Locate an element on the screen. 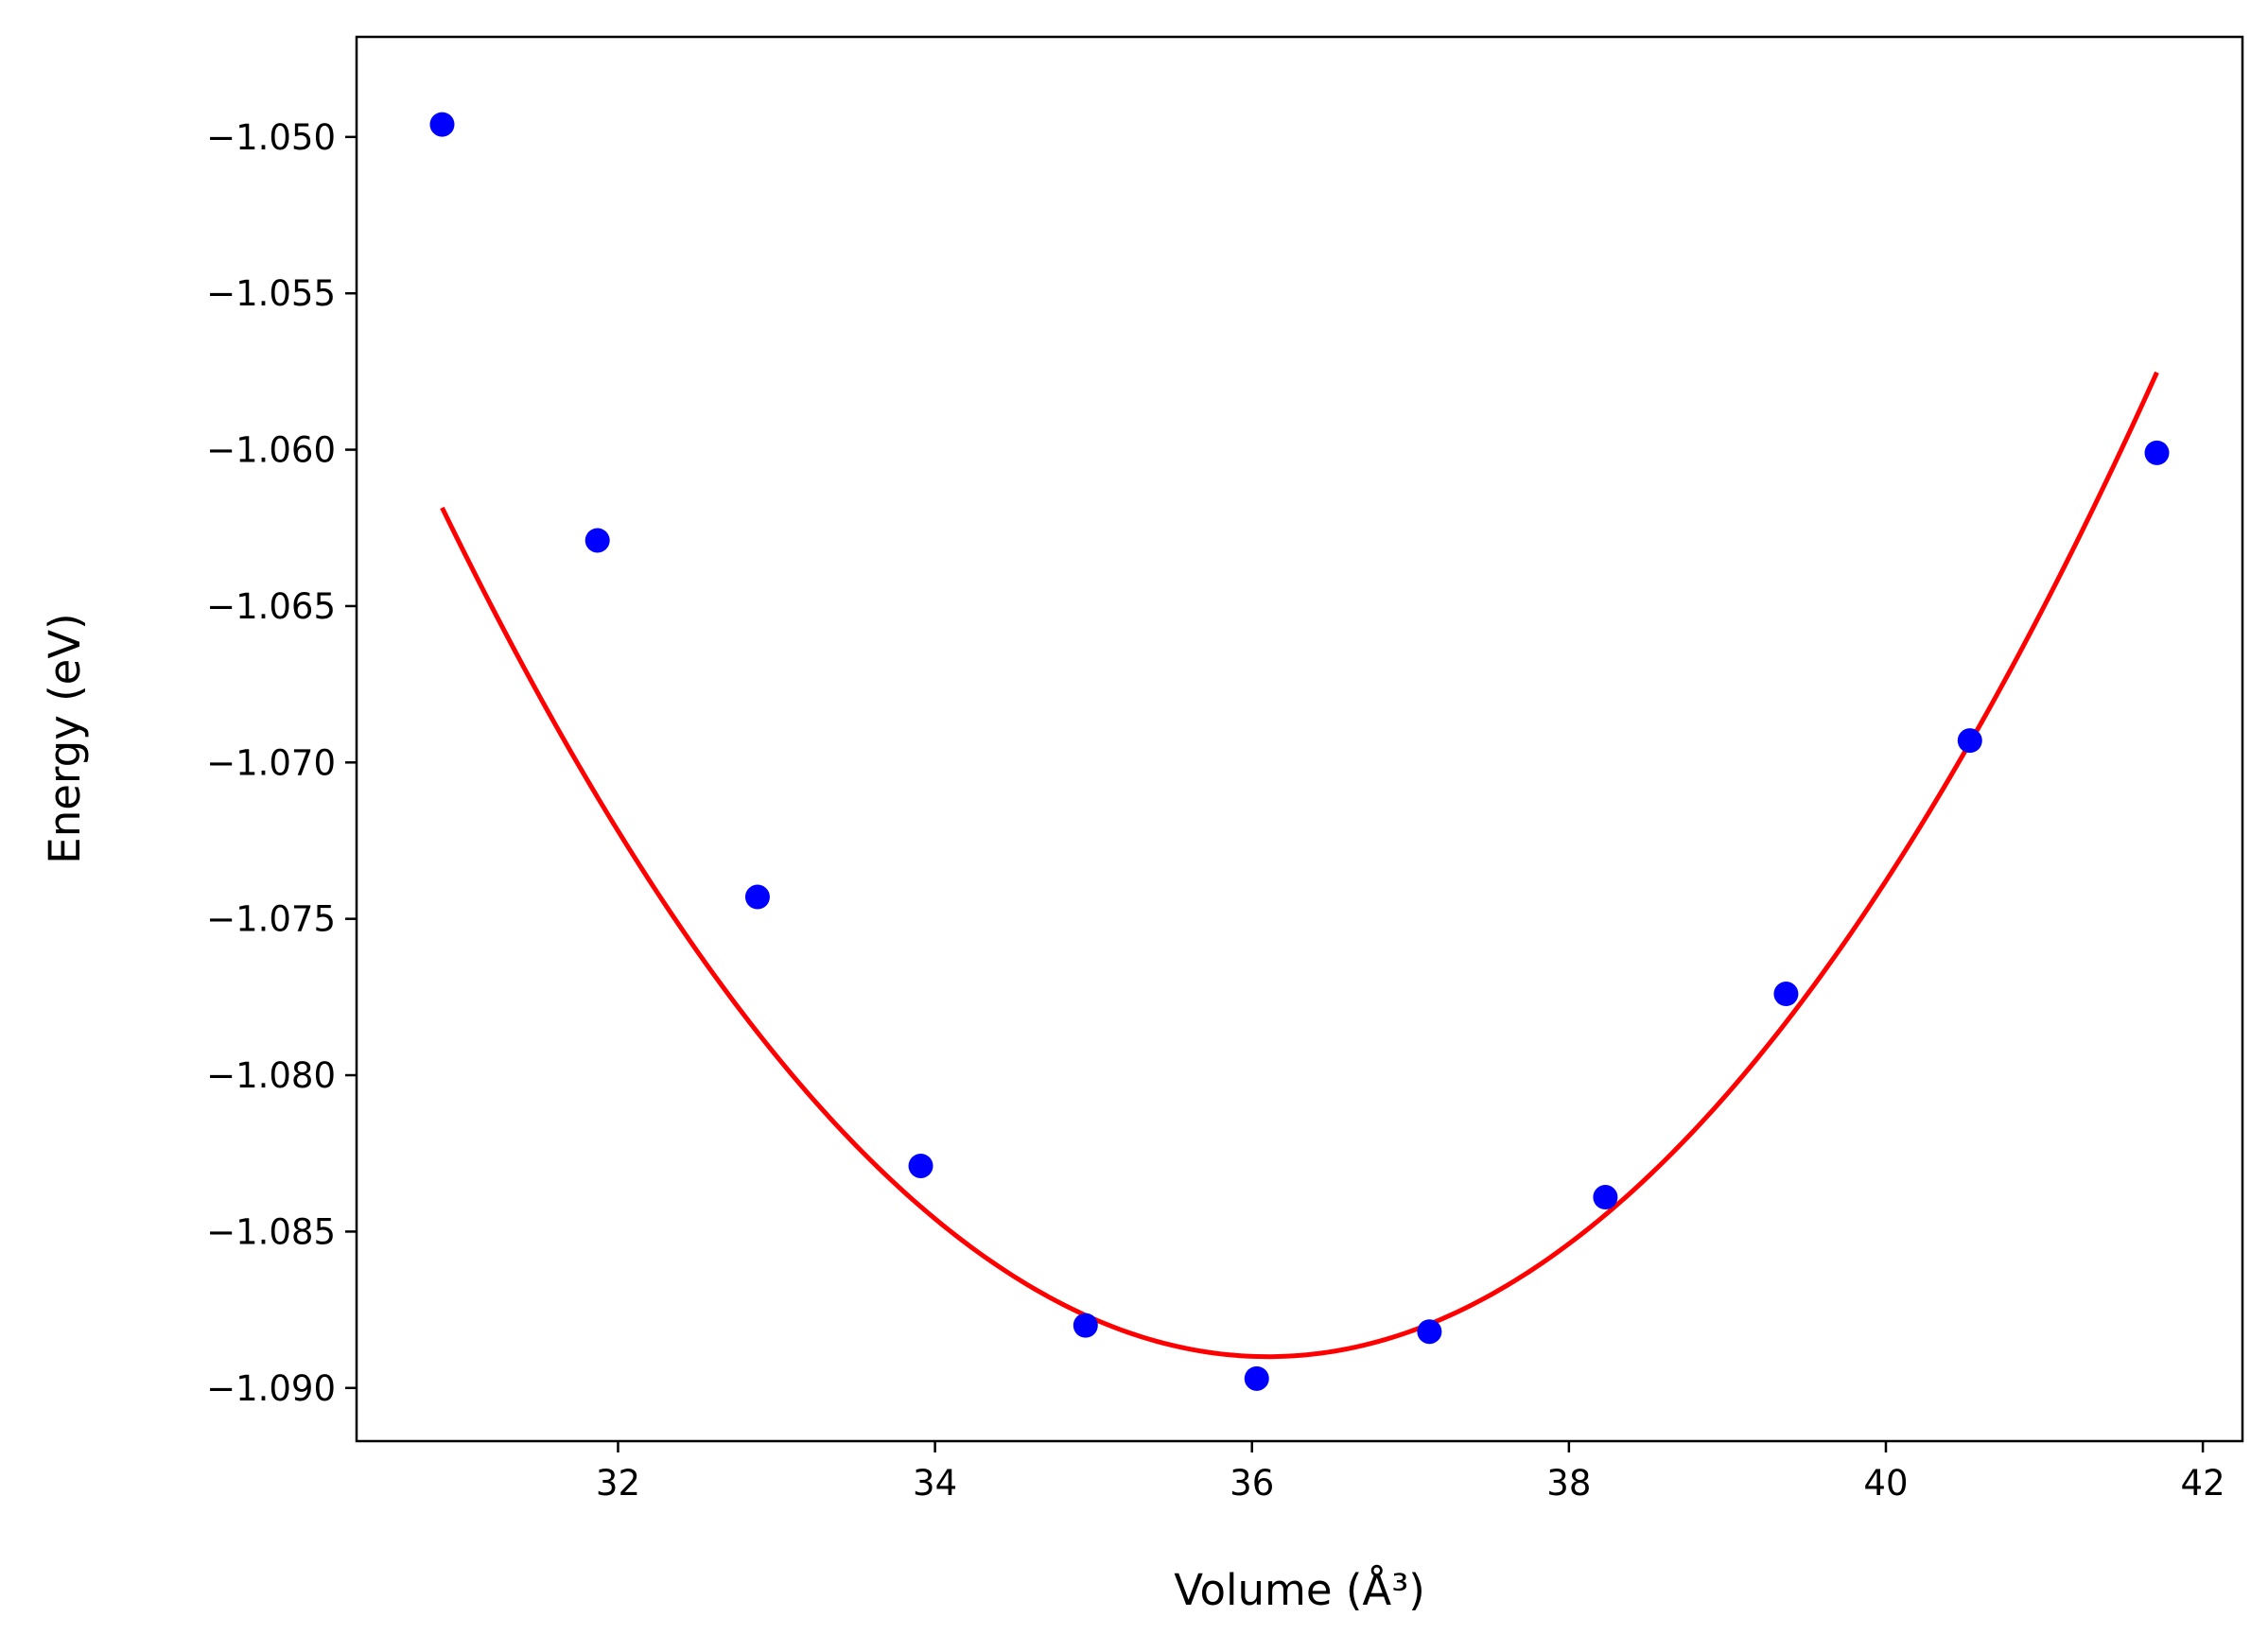 The image size is (2268, 1652). y-tick-label: −1.050 is located at coordinates (271, 137).